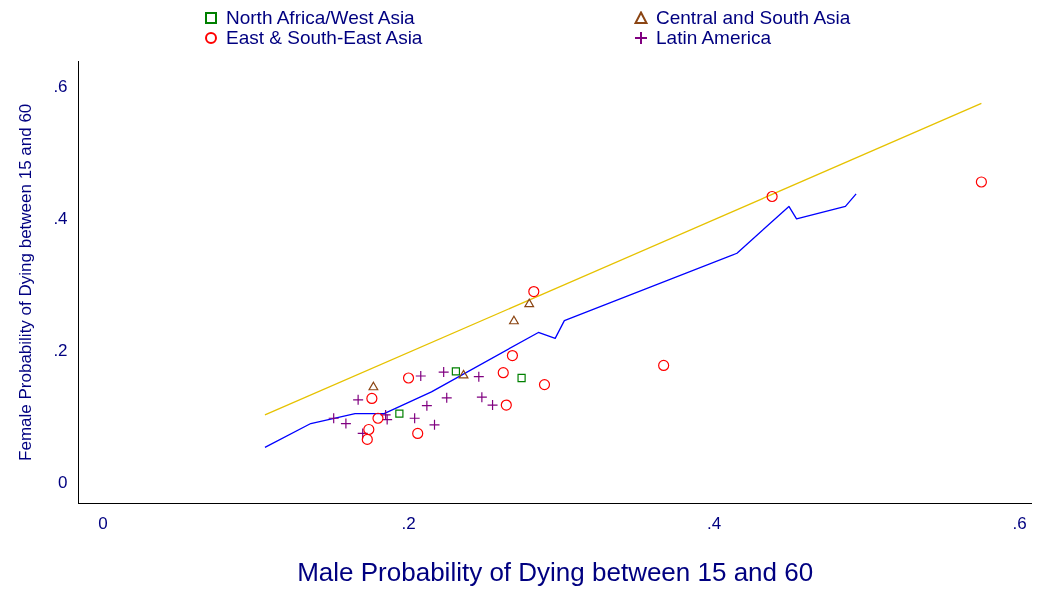  I want to click on x-tick-label: .6, so click(1019, 524).